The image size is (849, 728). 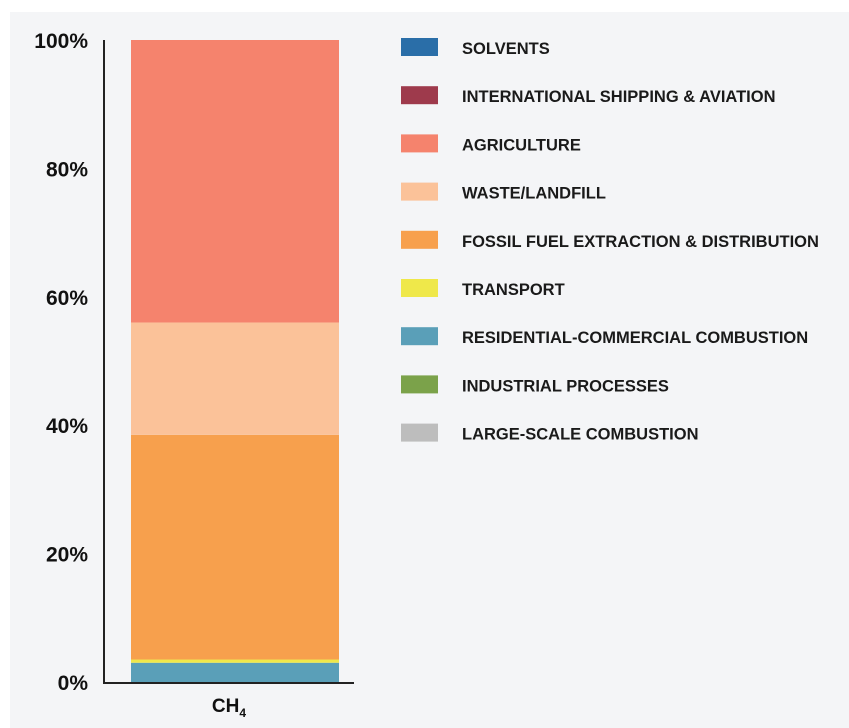 What do you see at coordinates (565, 386) in the screenshot?
I see `legend-label: INDUSTRIAL PROCESSES` at bounding box center [565, 386].